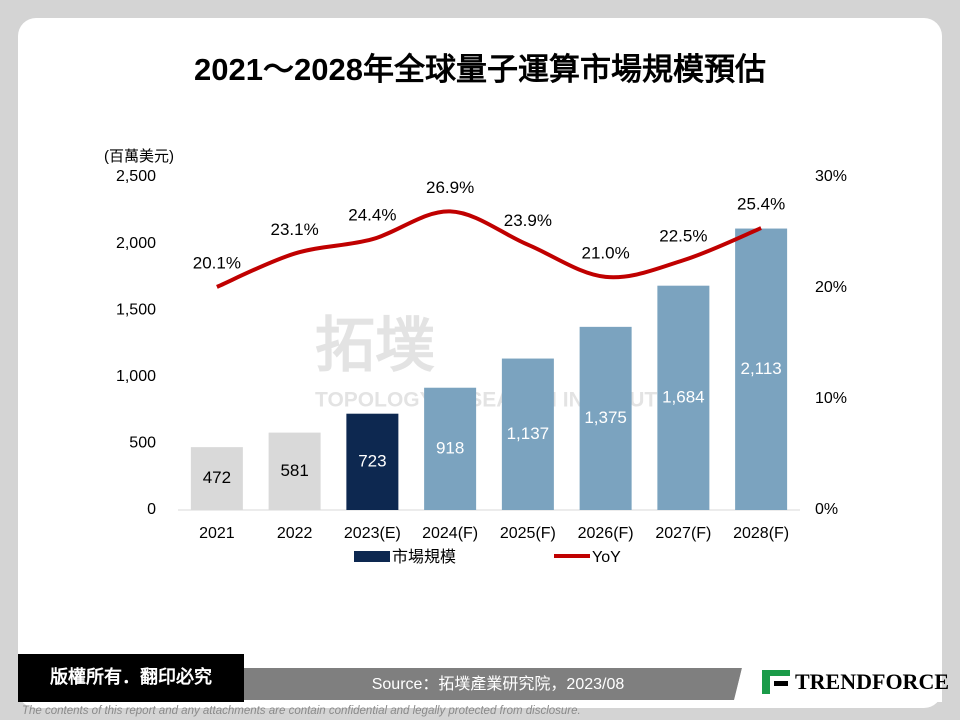 Image resolution: width=960 pixels, height=720 pixels. What do you see at coordinates (136, 243) in the screenshot?
I see `y-tick-label: 2,000` at bounding box center [136, 243].